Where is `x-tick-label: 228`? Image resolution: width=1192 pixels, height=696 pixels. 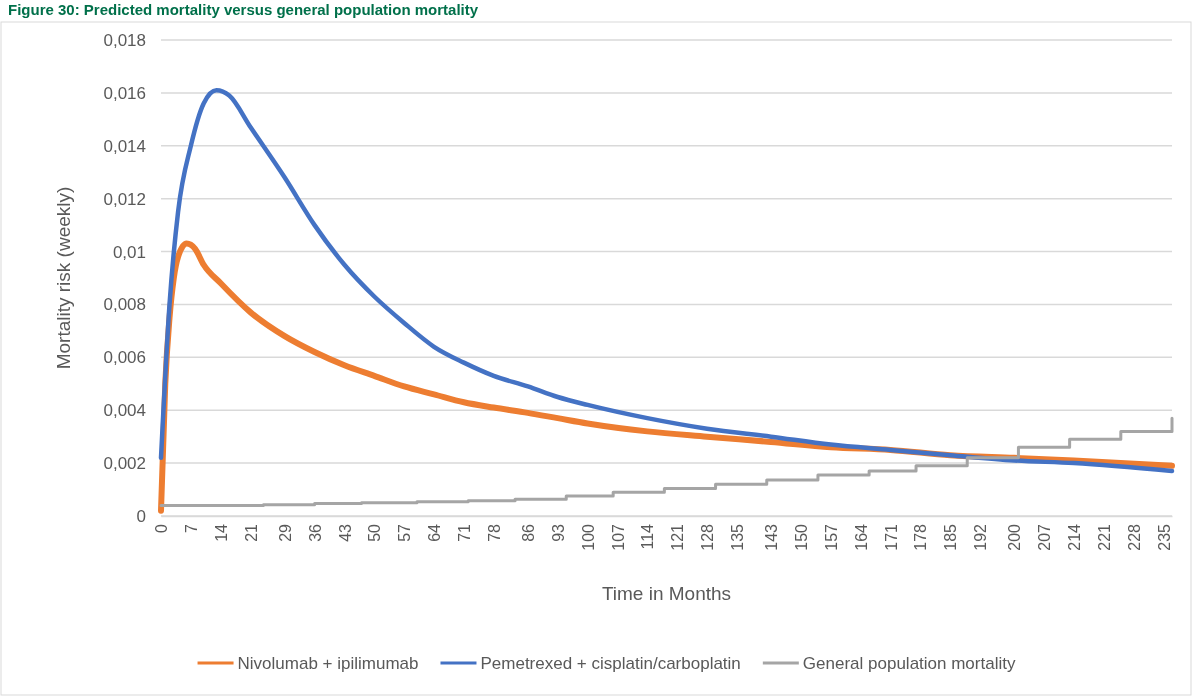
x-tick-label: 228 is located at coordinates (1134, 537).